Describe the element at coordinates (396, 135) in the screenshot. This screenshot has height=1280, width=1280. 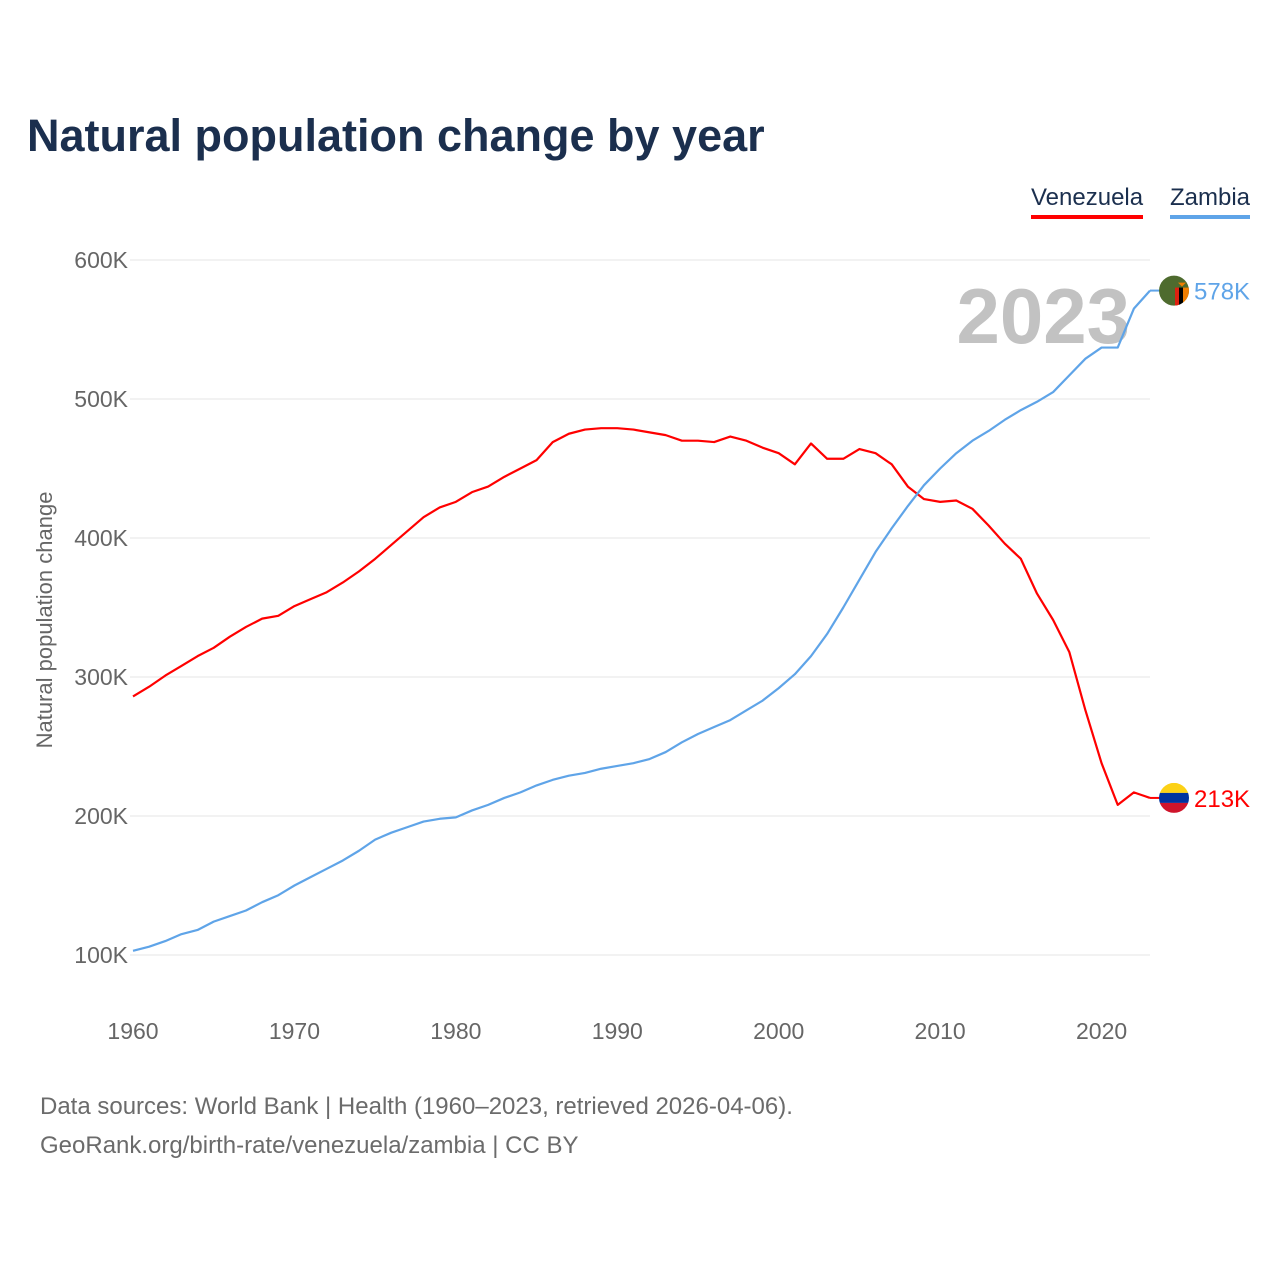
I see `chart-title: Natural population change by year` at that location.